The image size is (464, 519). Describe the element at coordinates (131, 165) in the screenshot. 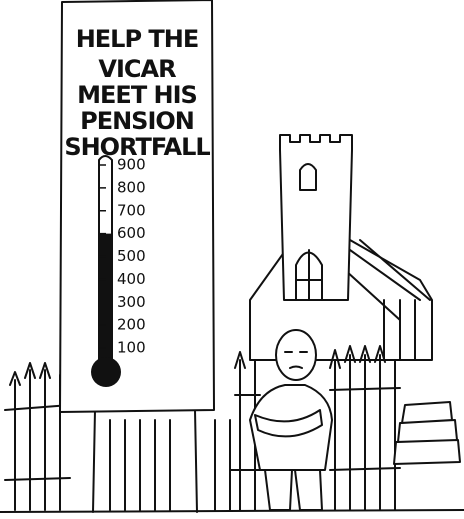

I see `tick-label: 900` at that location.